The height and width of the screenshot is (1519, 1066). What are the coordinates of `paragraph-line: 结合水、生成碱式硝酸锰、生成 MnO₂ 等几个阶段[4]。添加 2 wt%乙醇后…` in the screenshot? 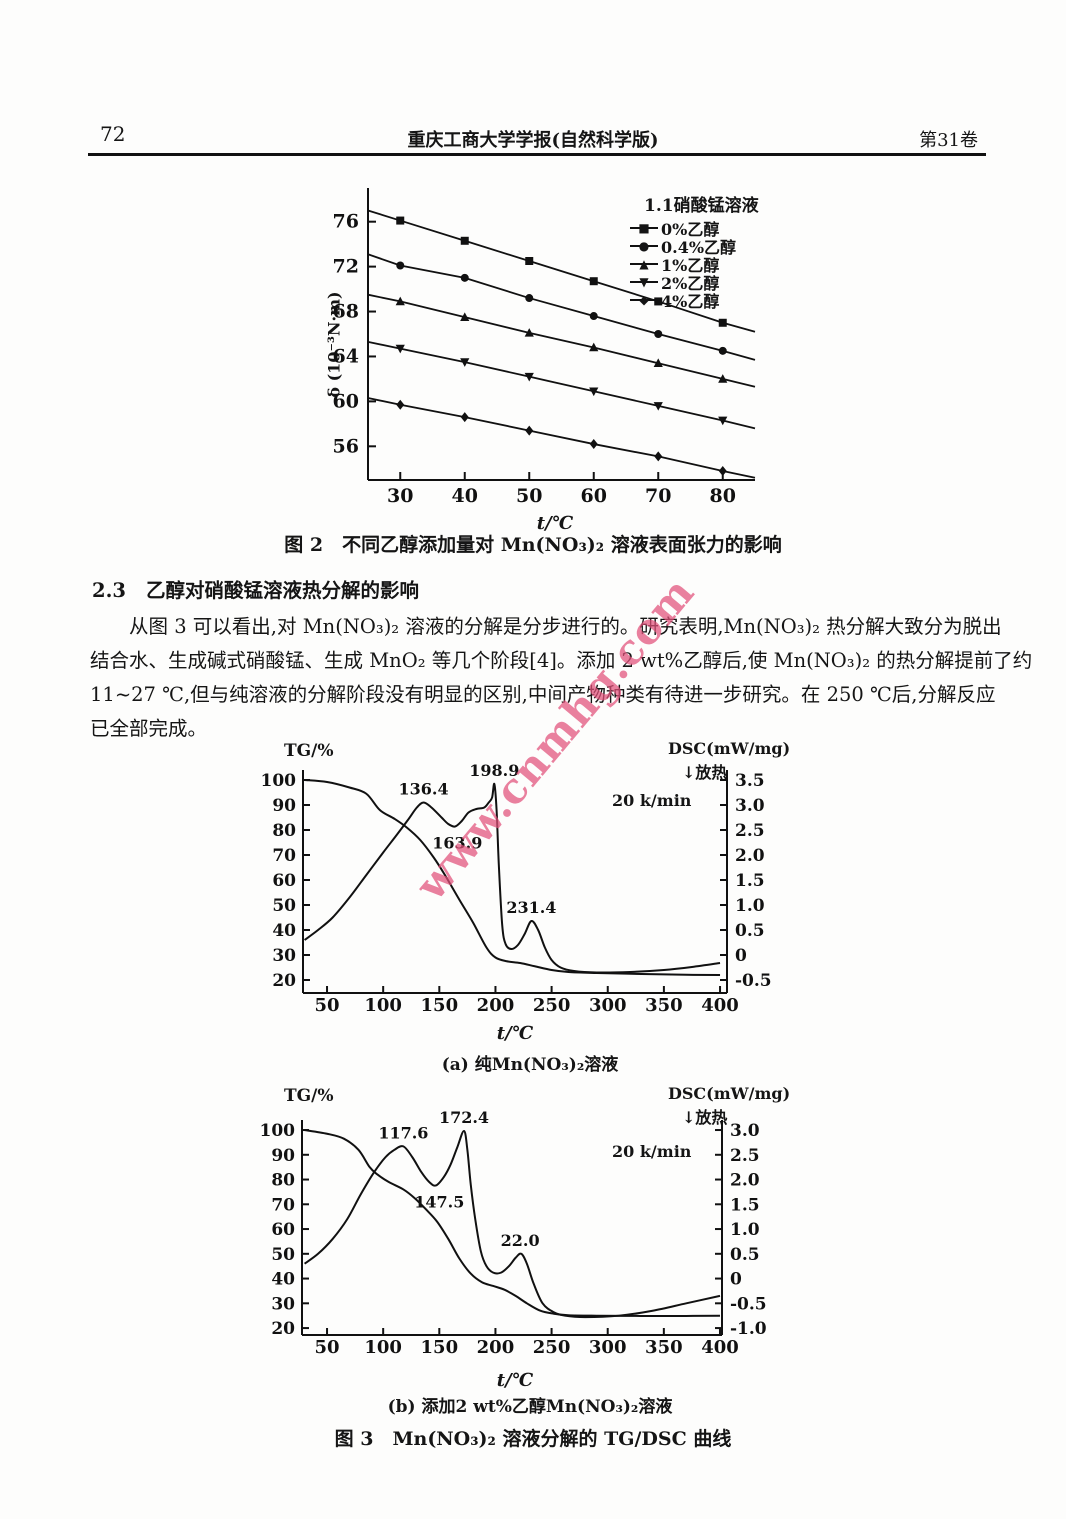 It's located at (561, 660).